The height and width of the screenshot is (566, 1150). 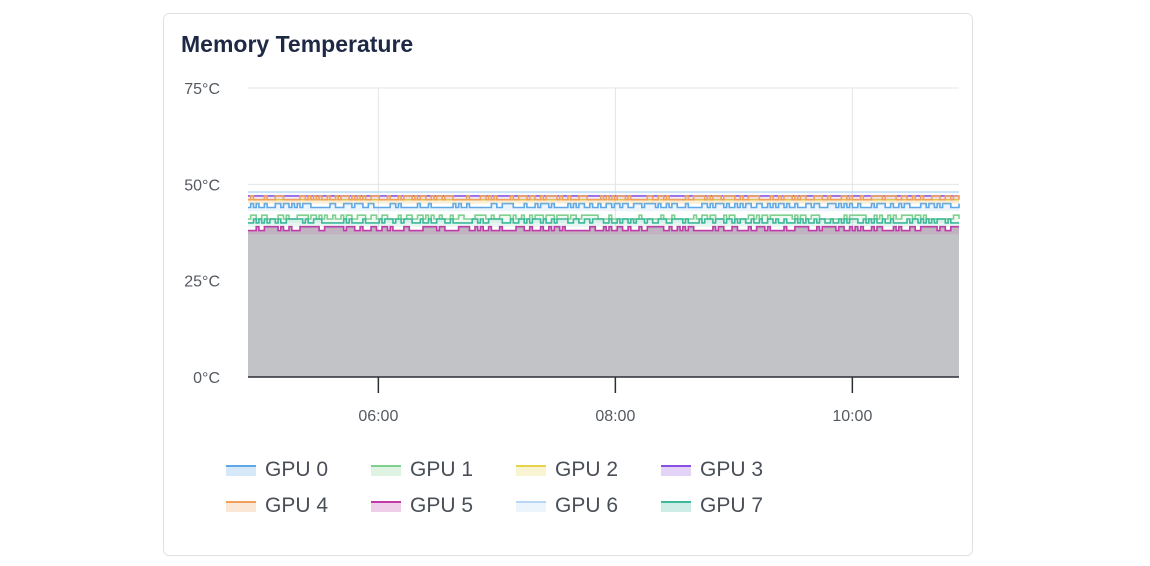 I want to click on y-tick-label-2: 50°C, so click(x=202, y=185).